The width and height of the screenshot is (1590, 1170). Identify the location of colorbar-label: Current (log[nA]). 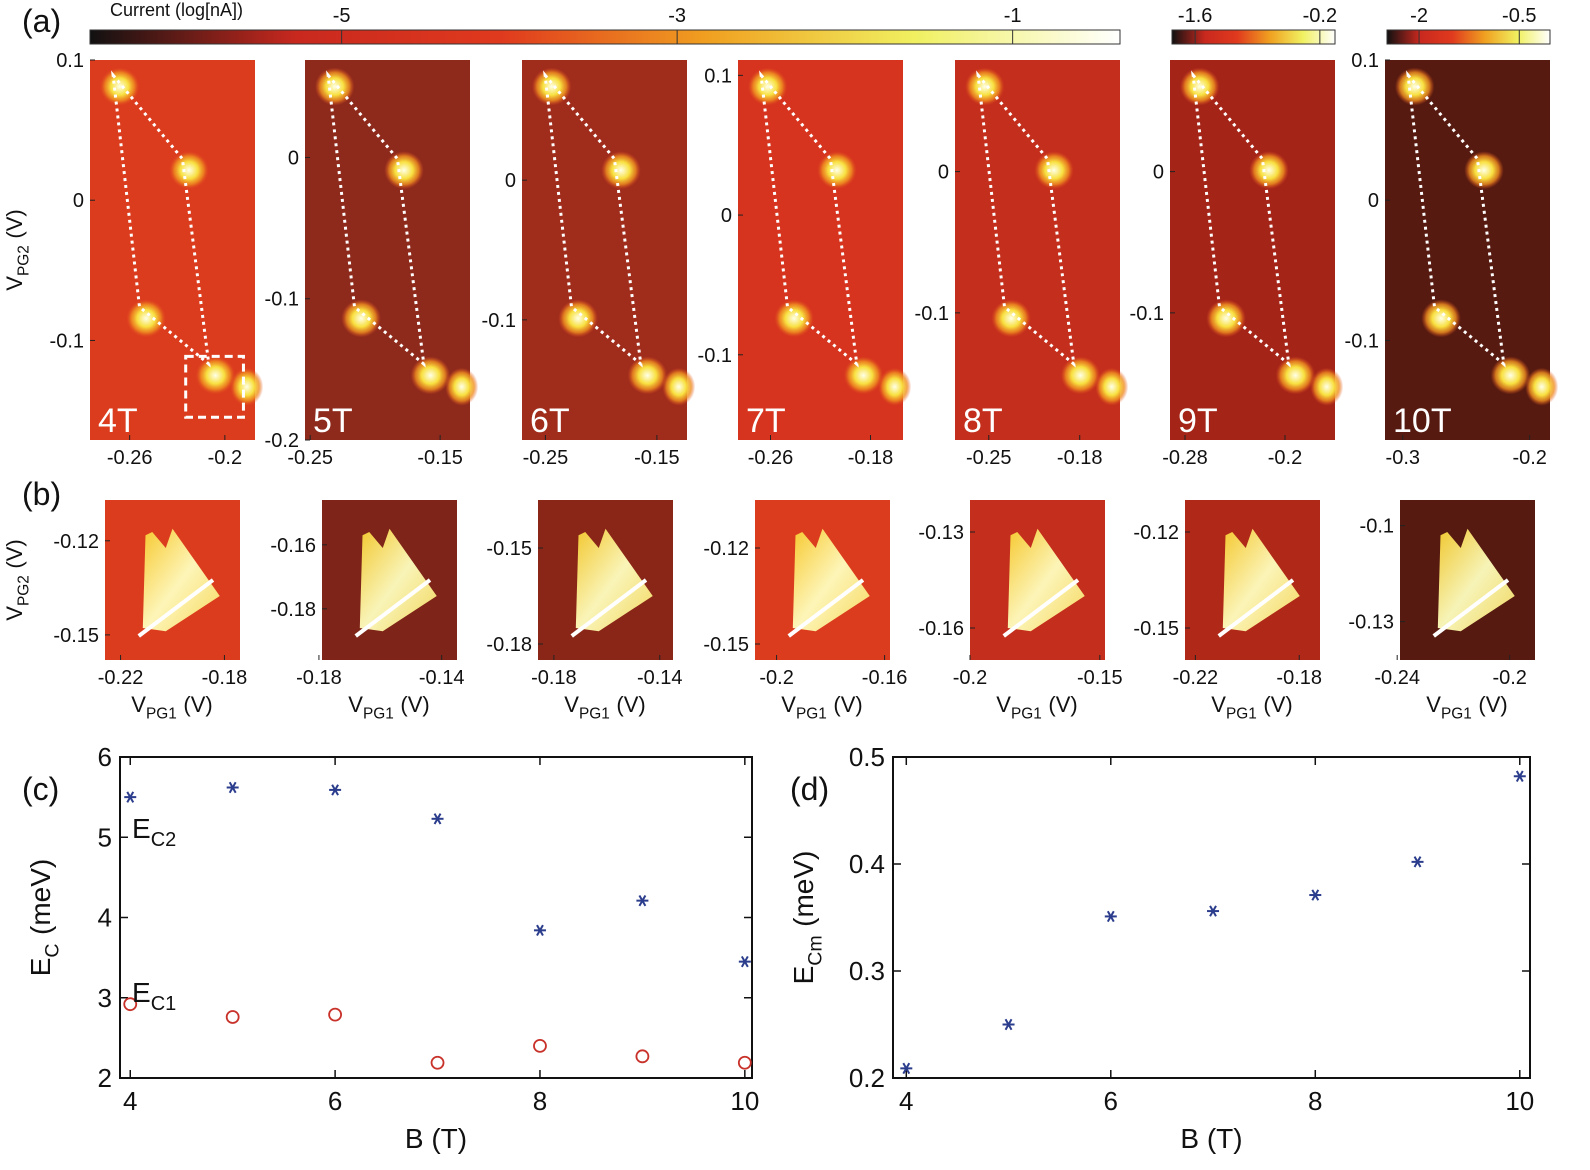
(176, 10).